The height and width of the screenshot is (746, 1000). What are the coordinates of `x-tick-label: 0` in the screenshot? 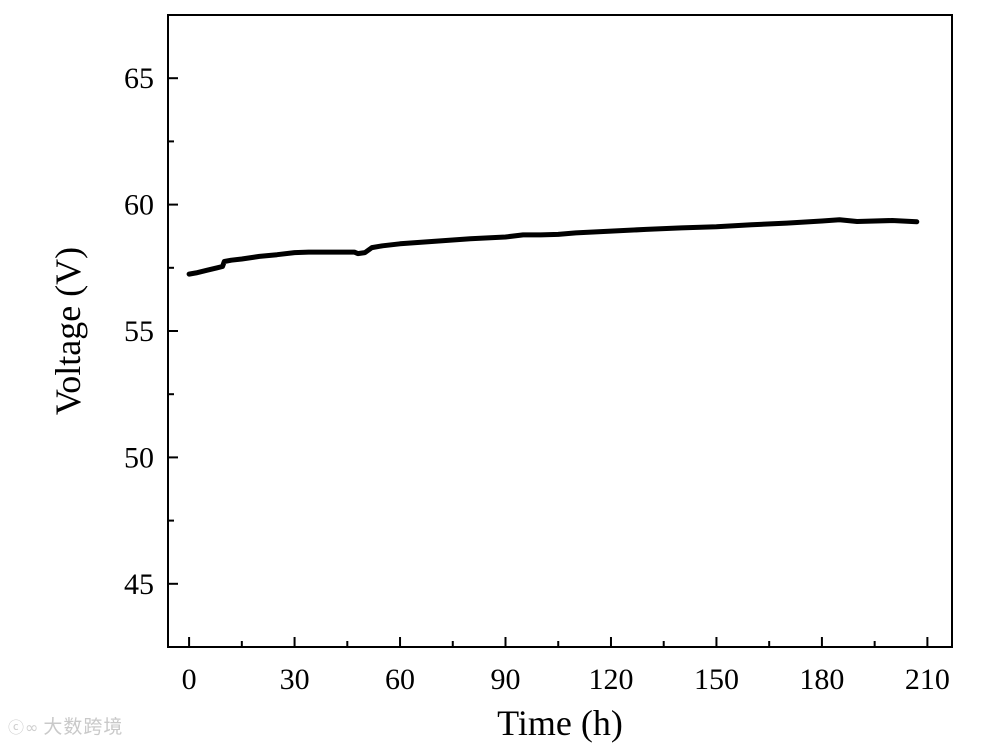 It's located at (189, 679).